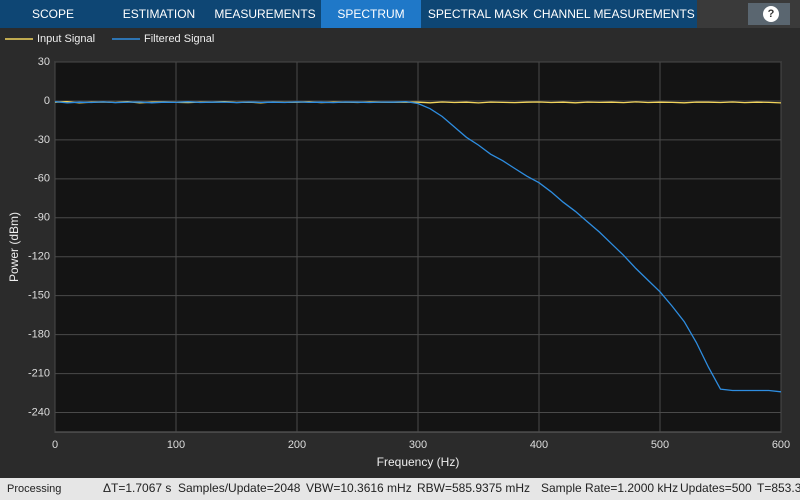 This screenshot has height=500, width=800. Describe the element at coordinates (264, 14) in the screenshot. I see `tab: MEASUREMENTS` at that location.